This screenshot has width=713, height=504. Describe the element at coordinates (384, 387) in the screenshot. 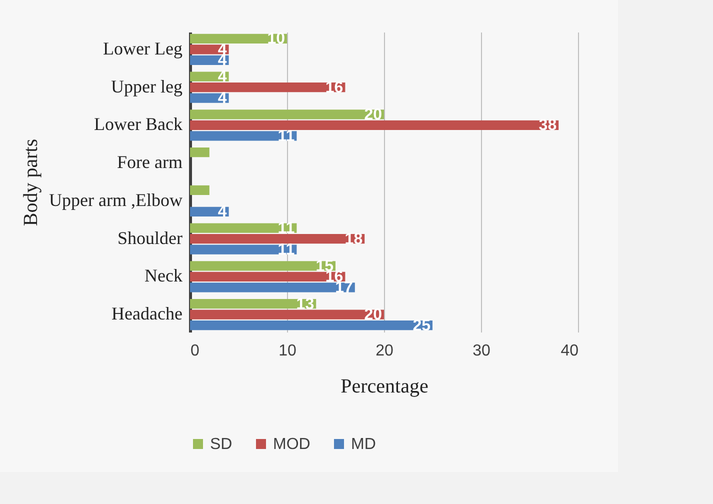

I see `x-axis-title: Percentage` at that location.